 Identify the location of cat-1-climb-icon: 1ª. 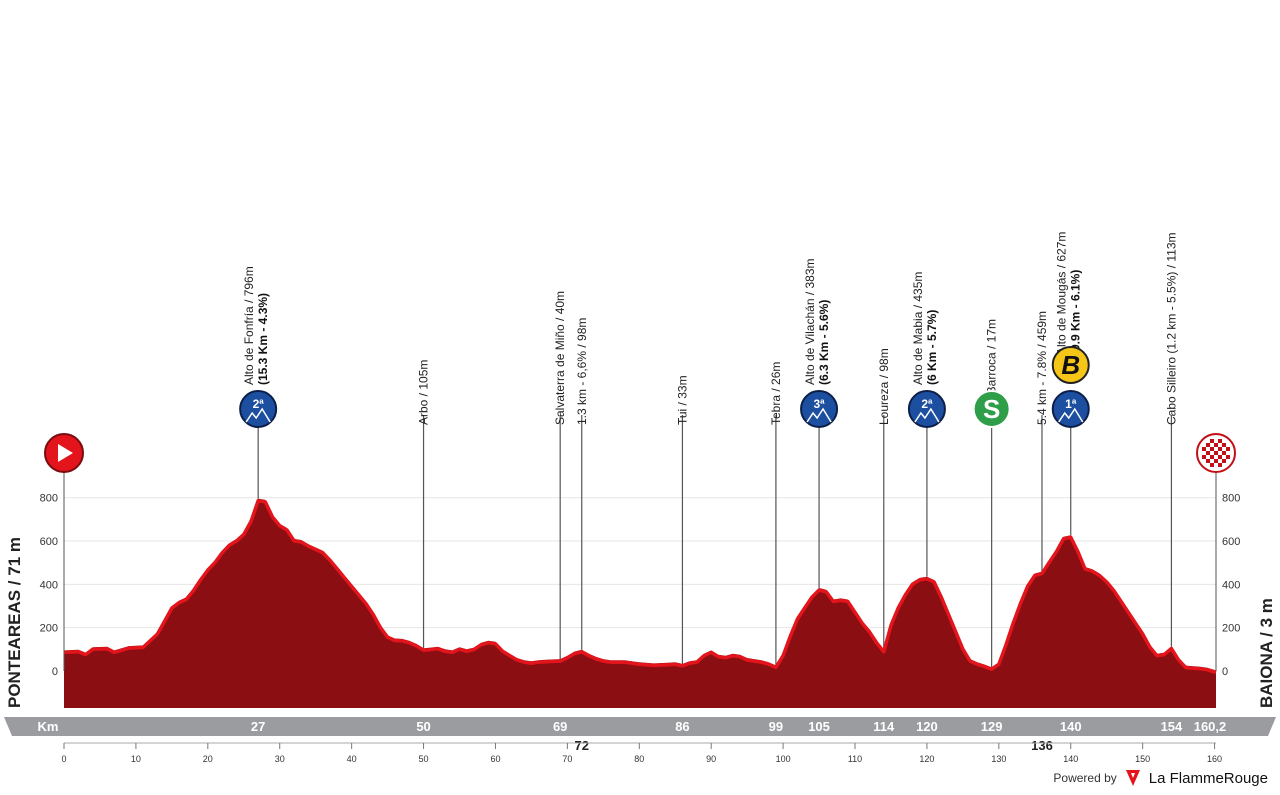
(1070, 409).